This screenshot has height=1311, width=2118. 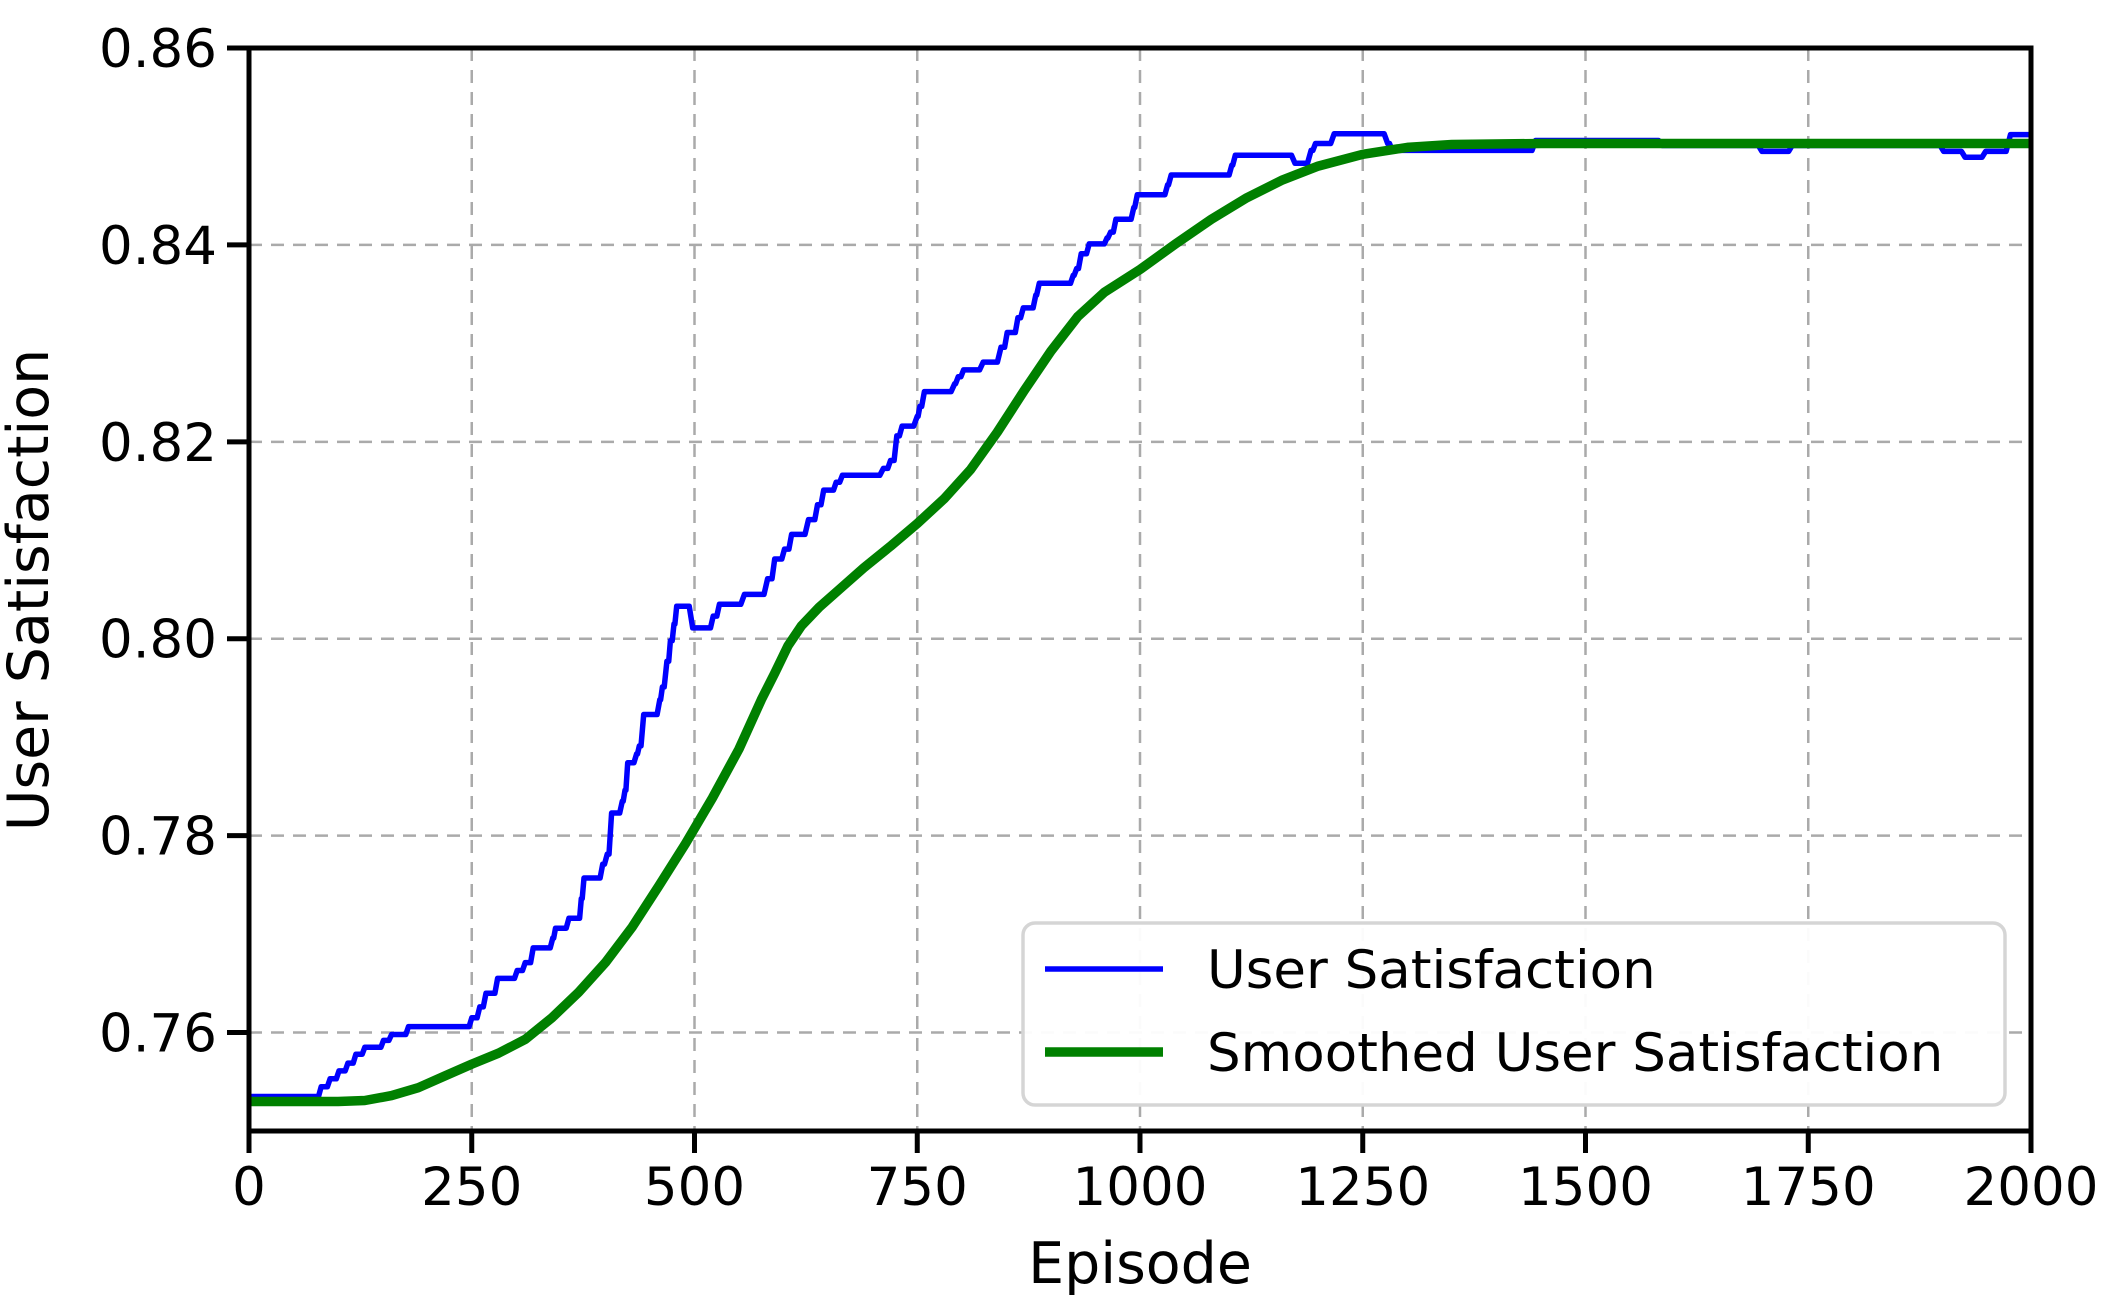 What do you see at coordinates (1585, 1187) in the screenshot?
I see `x-tick-label: 1500` at bounding box center [1585, 1187].